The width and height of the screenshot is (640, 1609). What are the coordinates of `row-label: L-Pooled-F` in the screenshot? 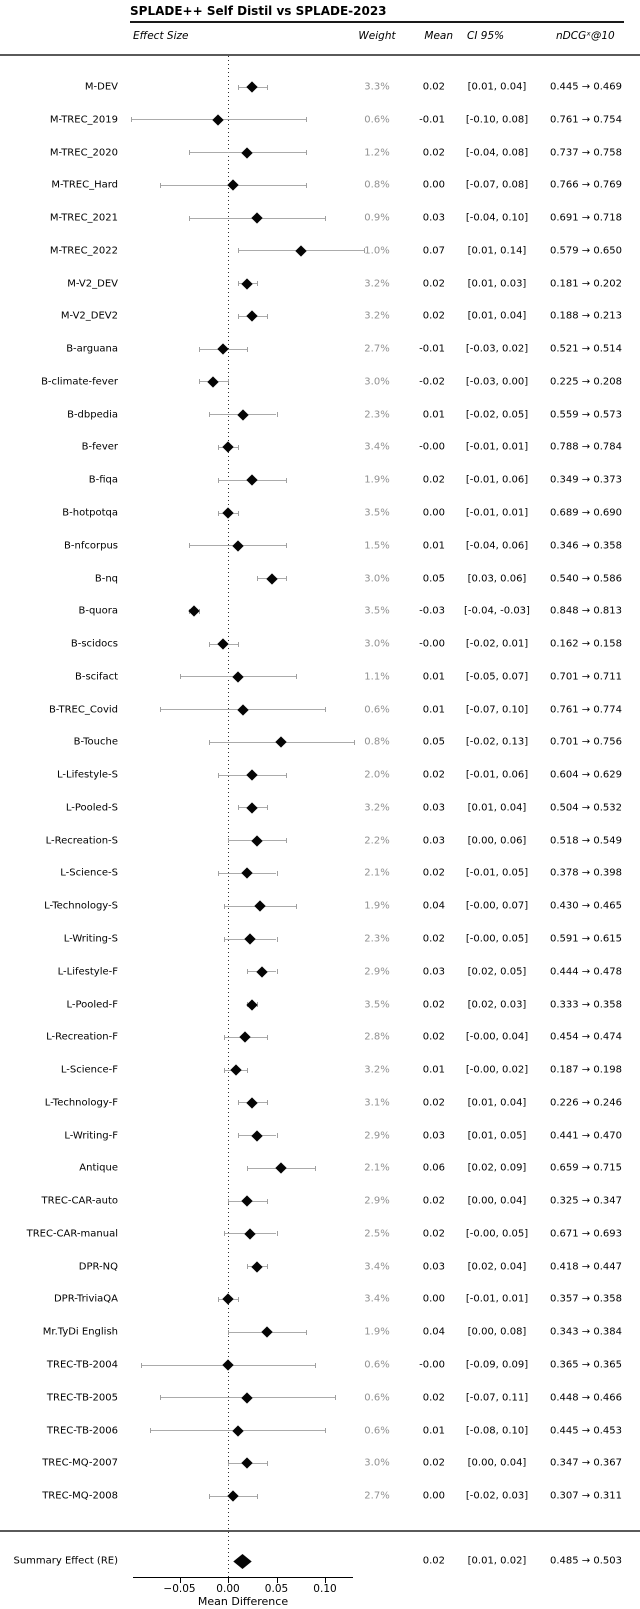 It's located at (92, 1005).